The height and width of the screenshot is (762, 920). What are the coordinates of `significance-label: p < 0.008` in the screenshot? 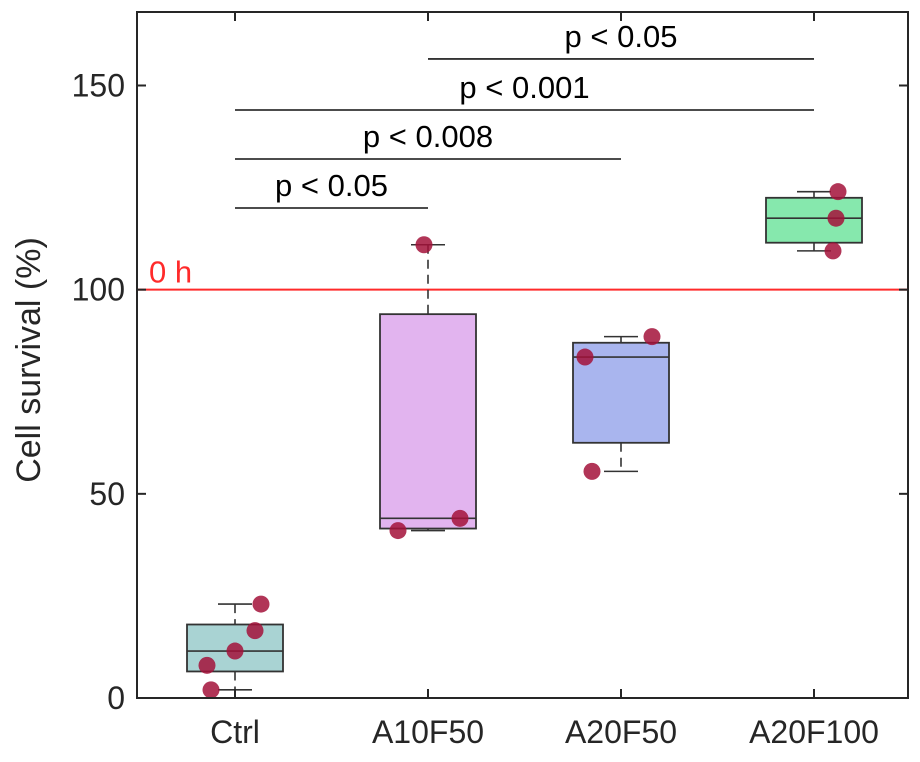 It's located at (428, 136).